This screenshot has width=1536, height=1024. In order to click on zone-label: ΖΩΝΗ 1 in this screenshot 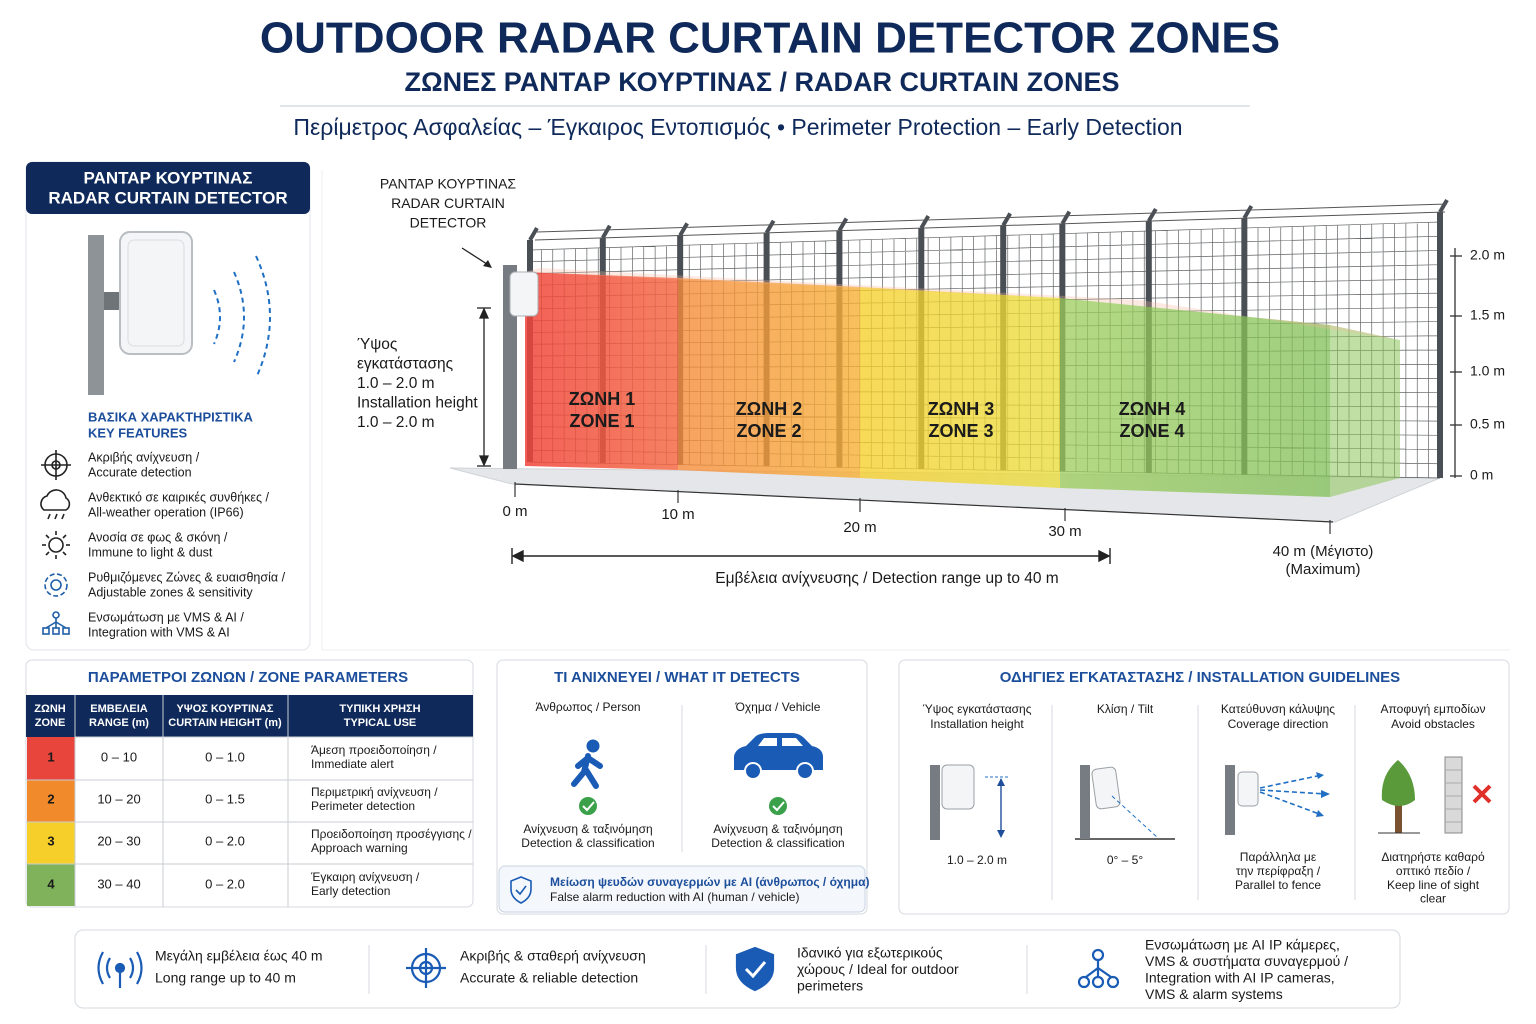, I will do `click(602, 399)`.